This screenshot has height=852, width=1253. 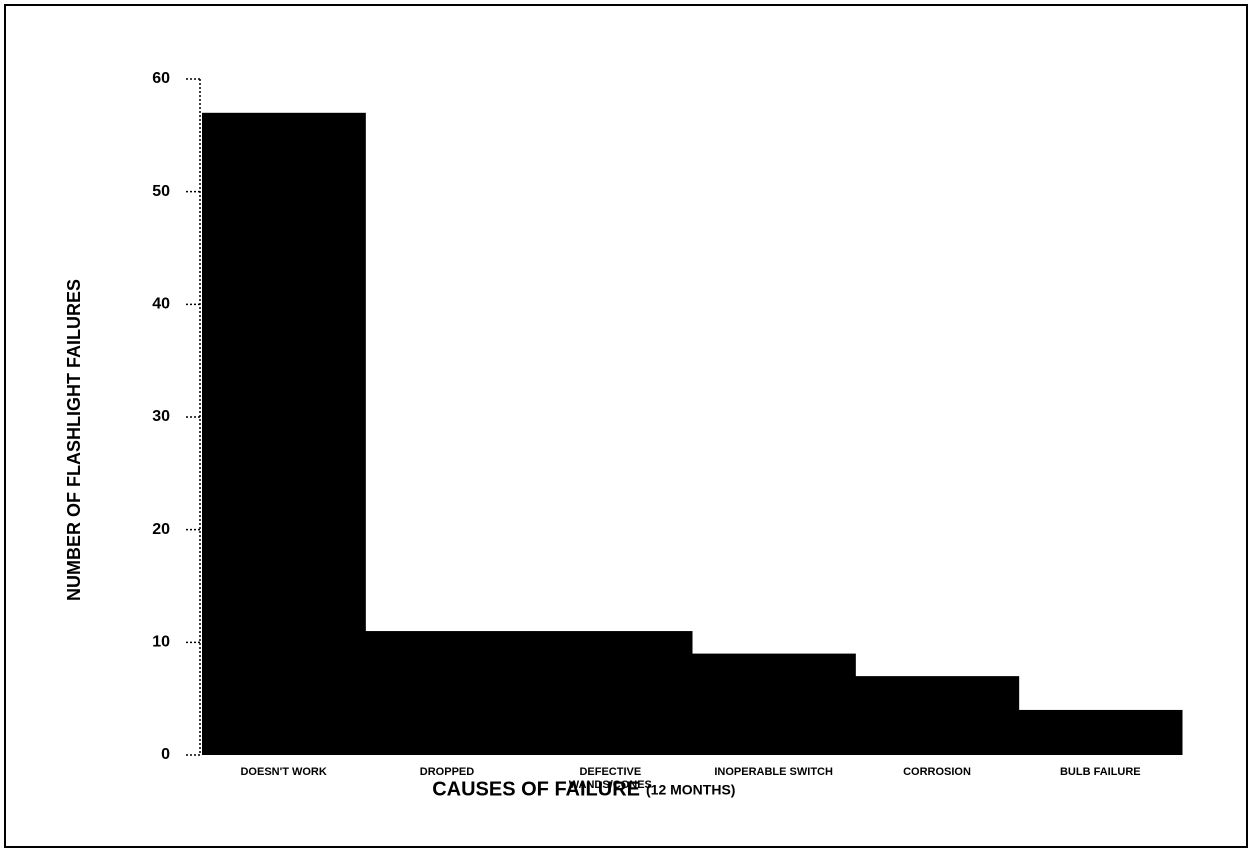 What do you see at coordinates (165, 754) in the screenshot?
I see `y-tick-label: 0` at bounding box center [165, 754].